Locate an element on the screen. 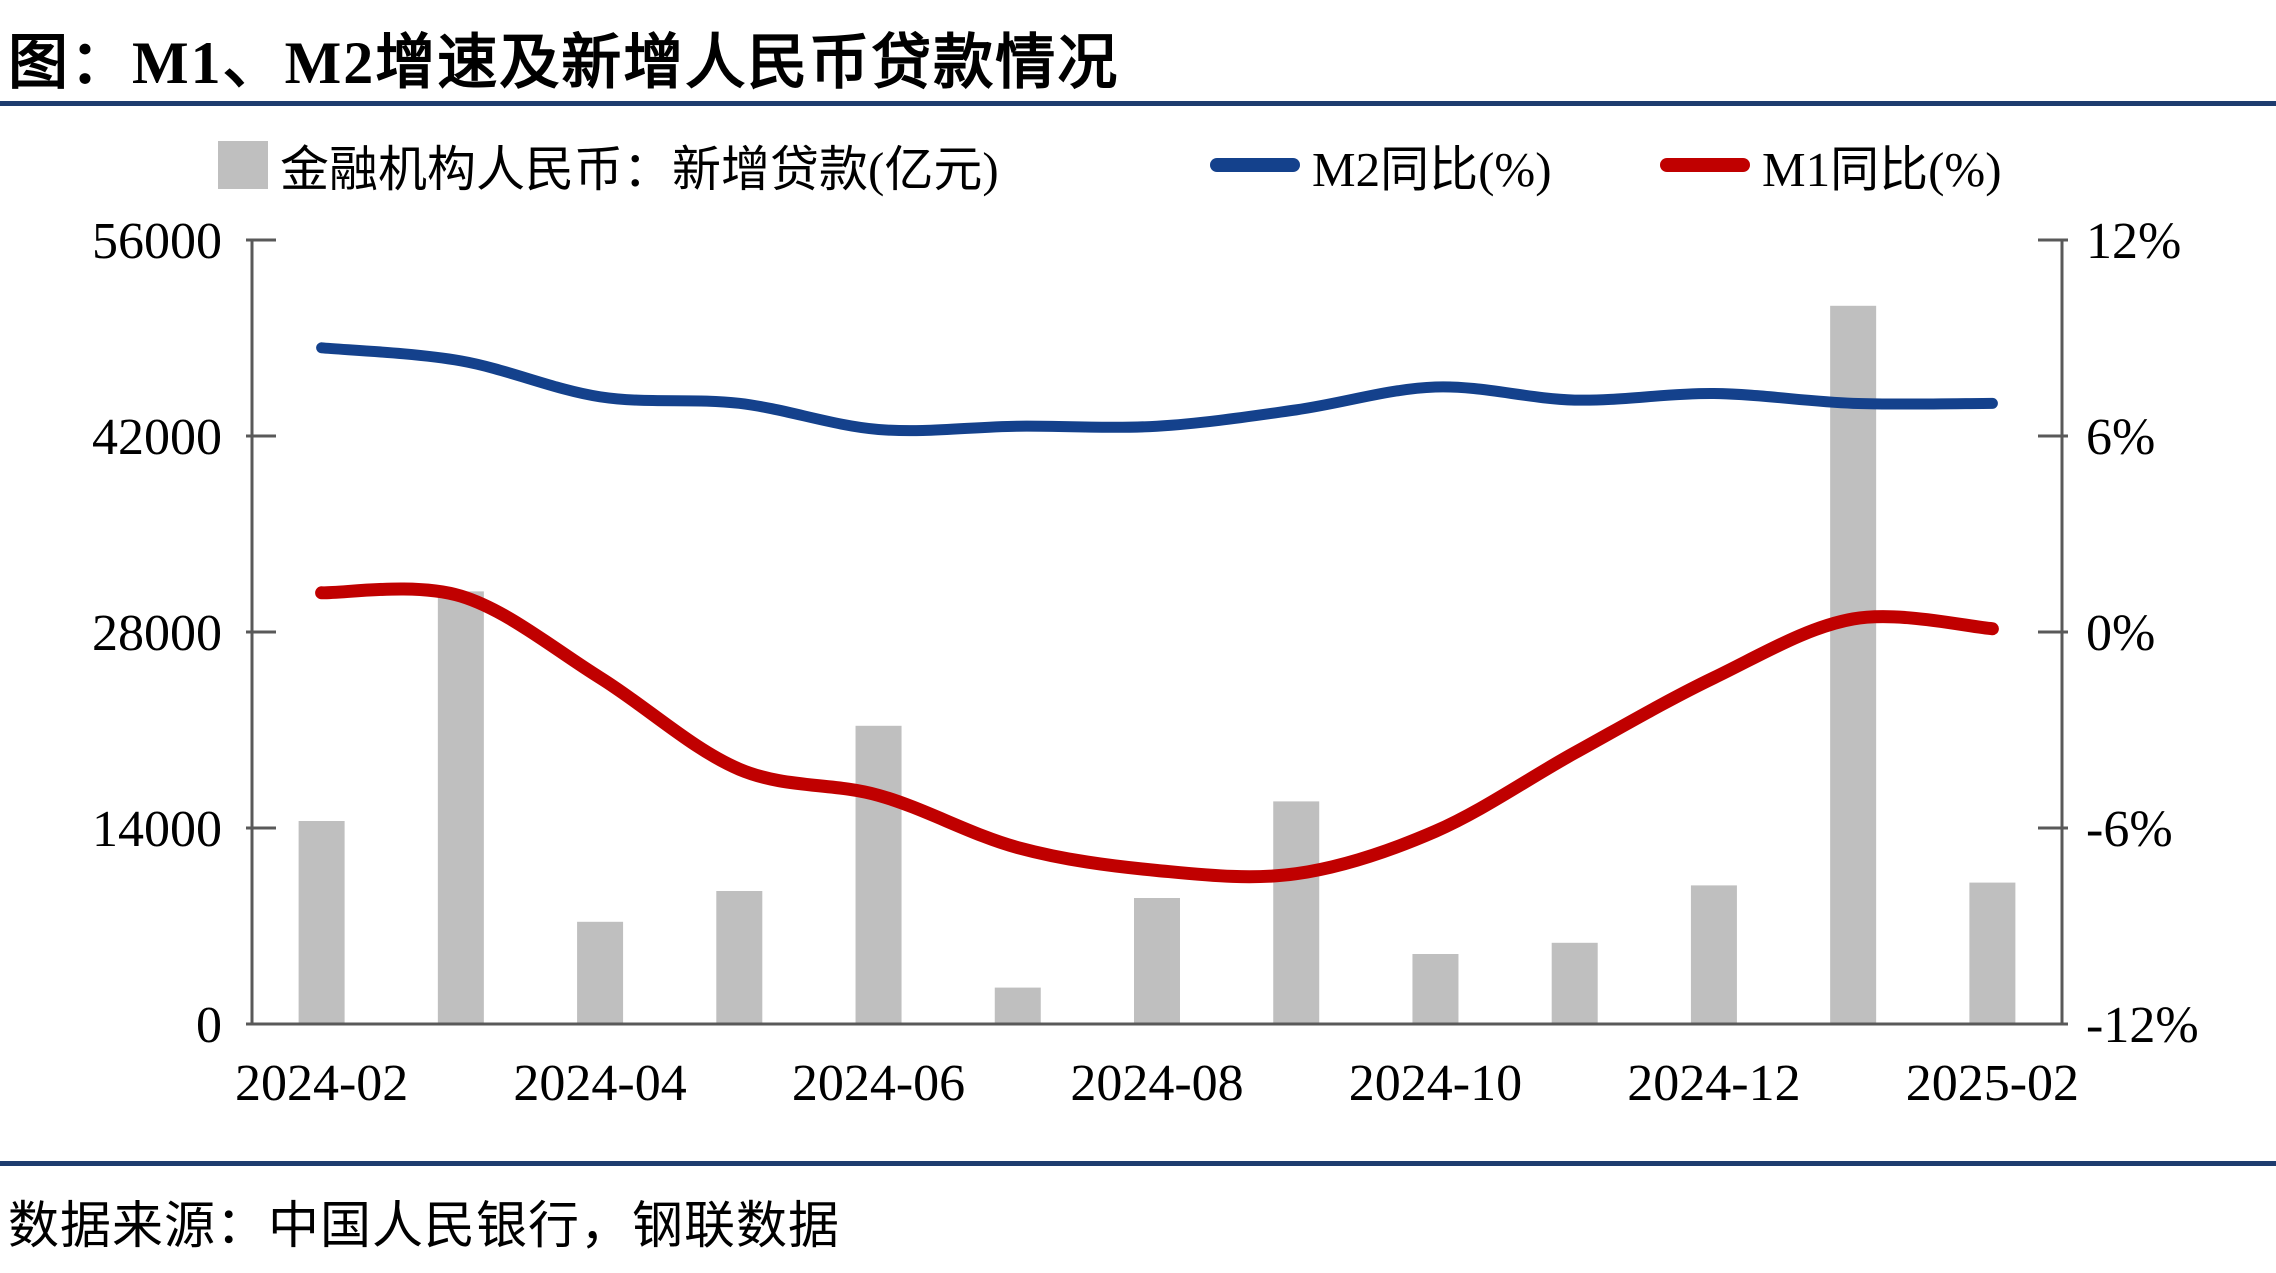  legend-item-m1: M1同比(%) is located at coordinates (1831, 166).